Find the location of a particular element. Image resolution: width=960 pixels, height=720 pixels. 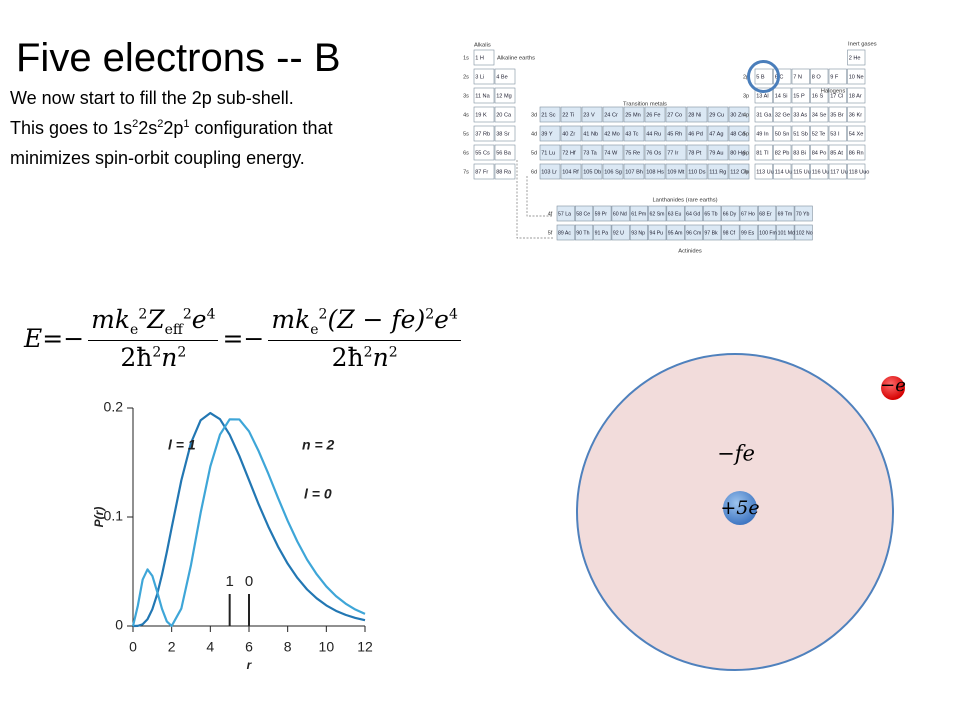

element-label: 60 Nd is located at coordinates (620, 214).